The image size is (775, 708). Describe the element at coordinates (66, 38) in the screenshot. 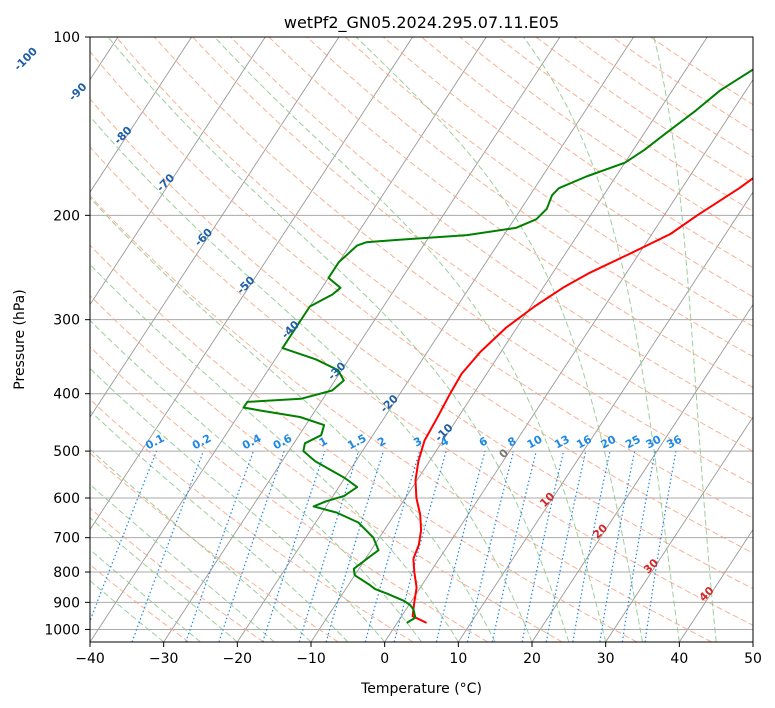

I see `y-tick-label: 100` at that location.